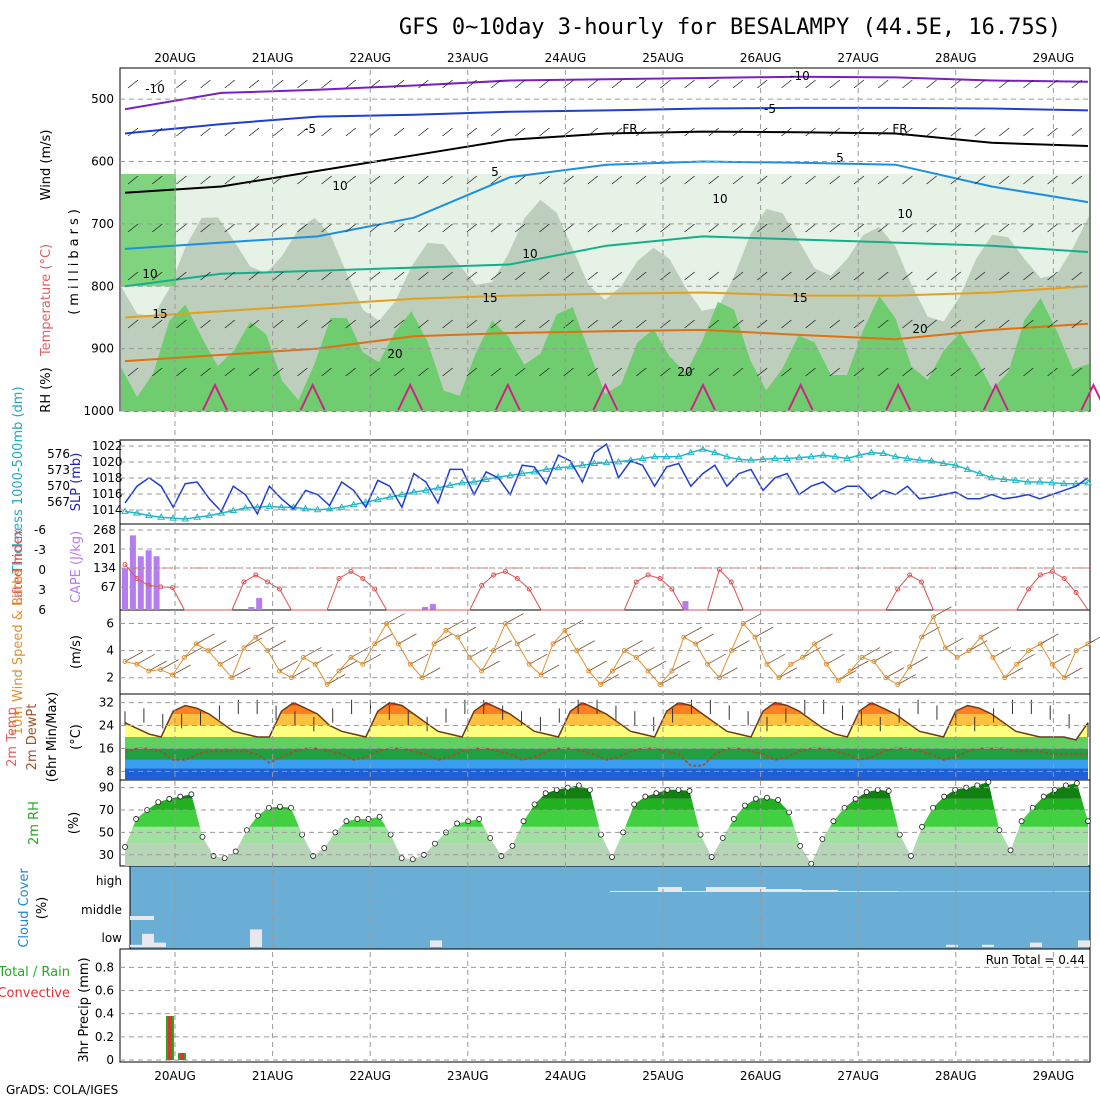  I want to click on label-thickness: Thickness 1000-500mb (dm), so click(18, 480).